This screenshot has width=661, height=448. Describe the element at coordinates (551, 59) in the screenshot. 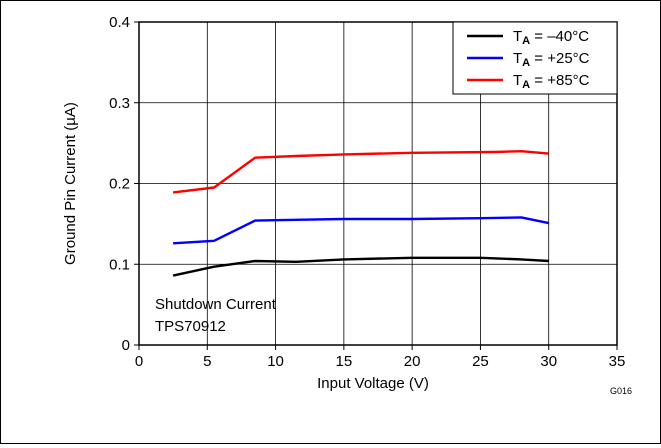

I see `legend-label: TA = +25°C` at that location.